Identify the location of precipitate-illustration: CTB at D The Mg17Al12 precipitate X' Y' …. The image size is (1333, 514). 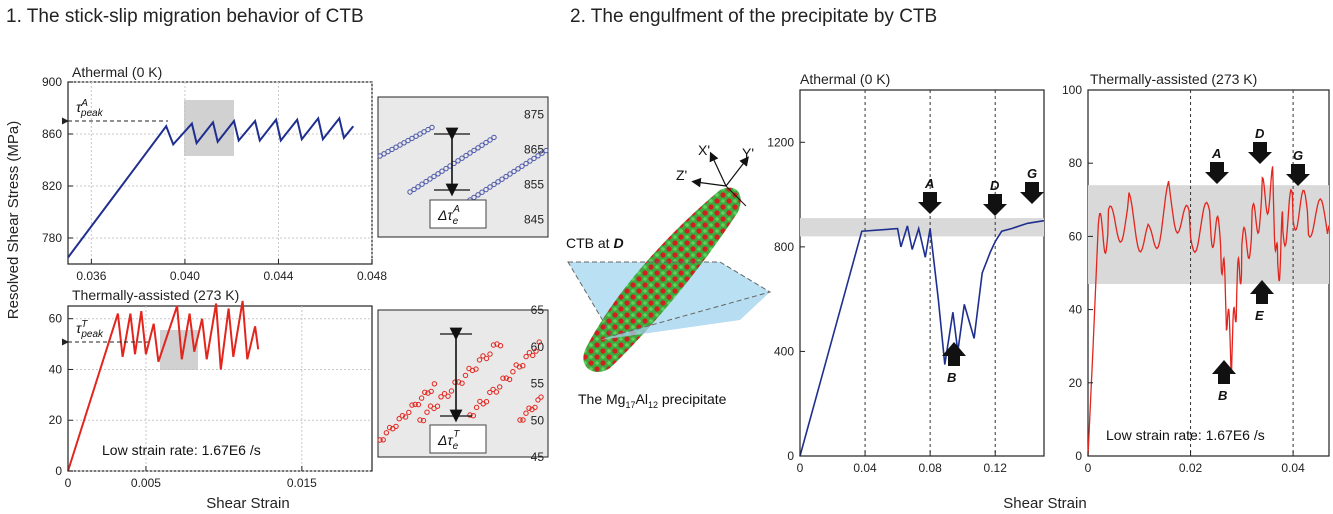
(669, 276).